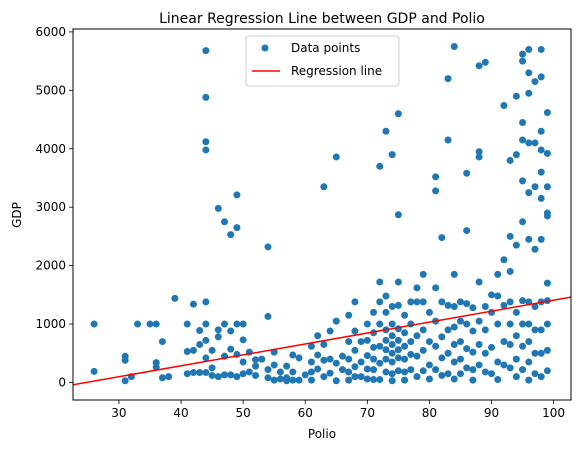 The width and height of the screenshot is (580, 453). I want to click on legend-box, so click(322, 61).